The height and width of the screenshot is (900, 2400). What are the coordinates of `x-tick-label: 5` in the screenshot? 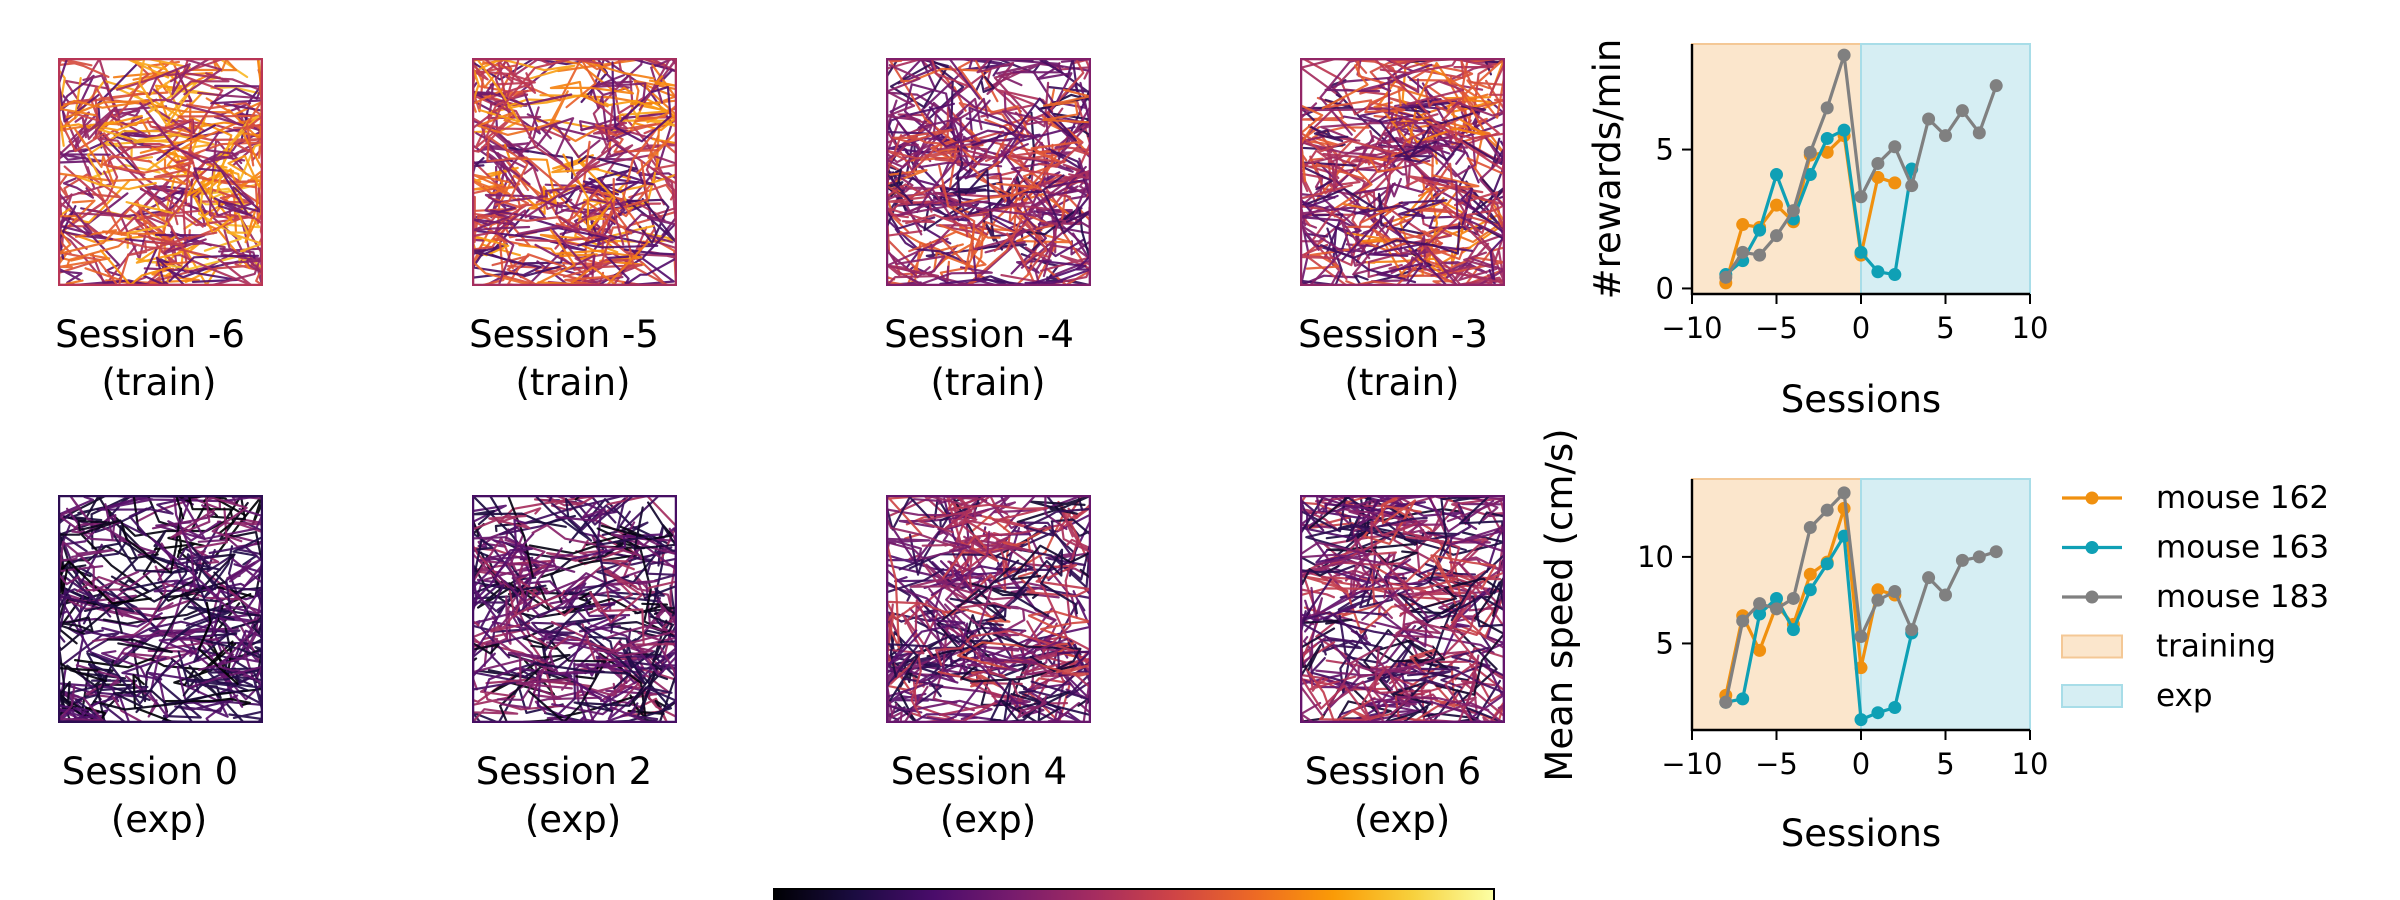 It's located at (1945, 764).